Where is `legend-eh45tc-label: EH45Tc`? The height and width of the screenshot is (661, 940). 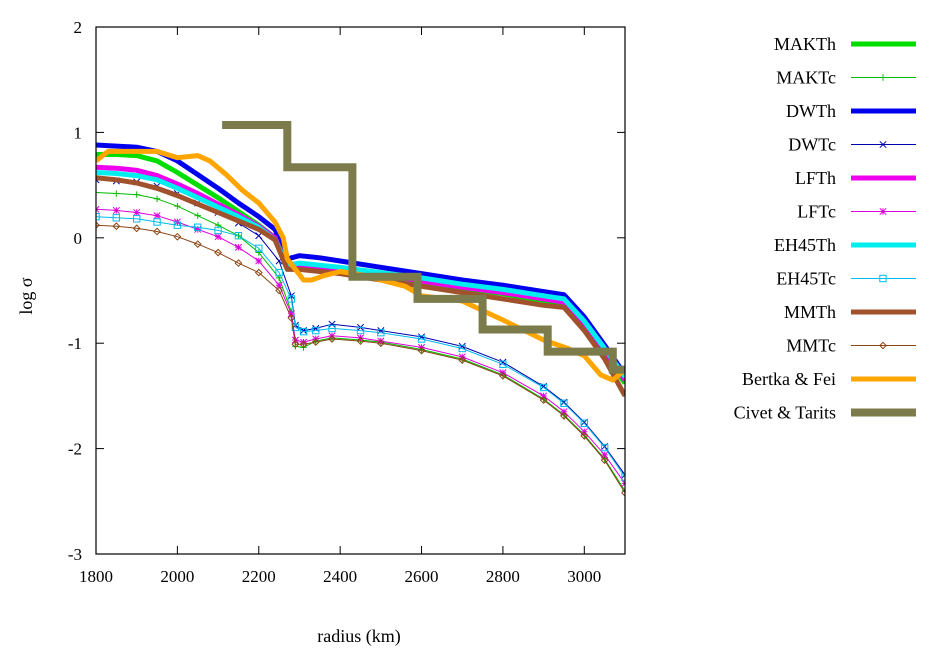 legend-eh45tc-label: EH45Tc is located at coordinates (806, 279).